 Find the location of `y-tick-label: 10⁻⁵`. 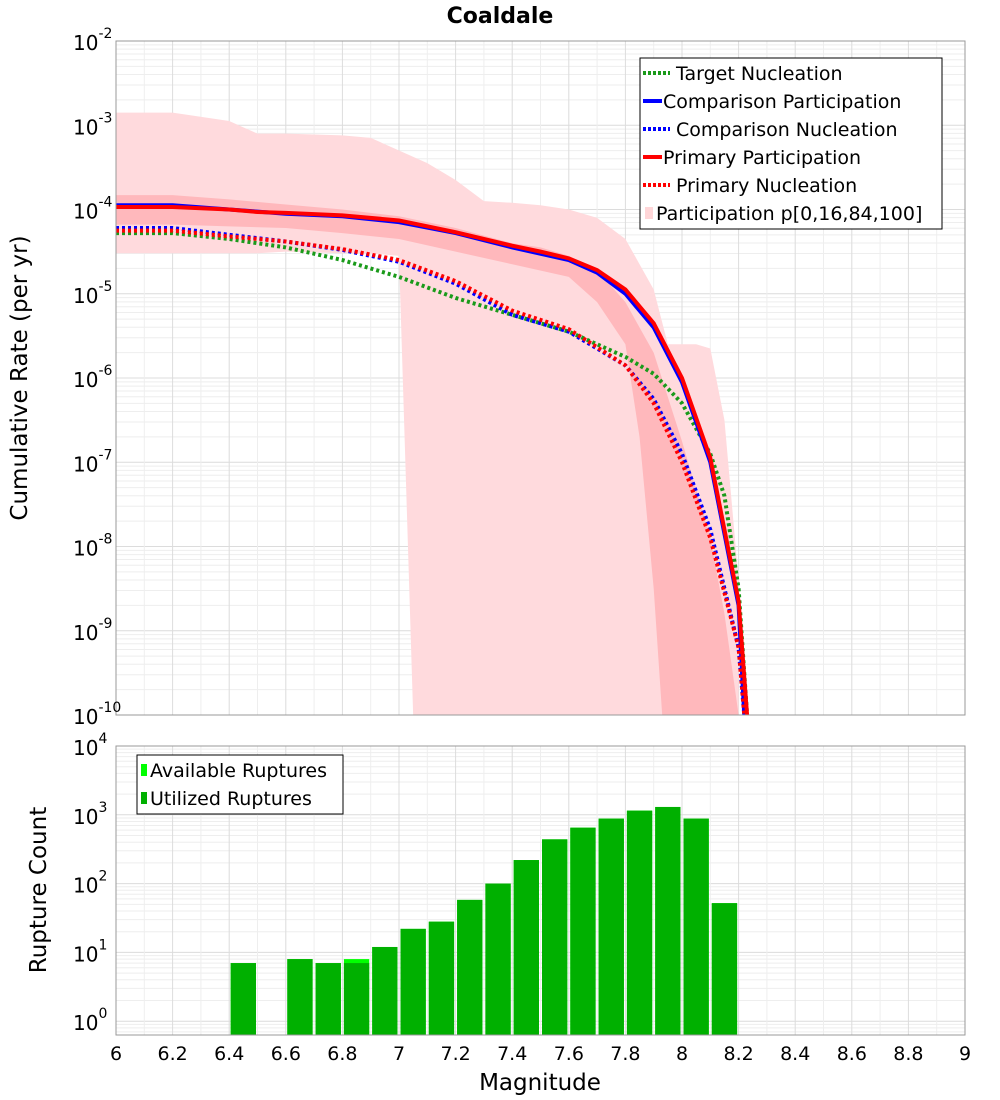

y-tick-label: 10⁻⁵ is located at coordinates (92, 293).